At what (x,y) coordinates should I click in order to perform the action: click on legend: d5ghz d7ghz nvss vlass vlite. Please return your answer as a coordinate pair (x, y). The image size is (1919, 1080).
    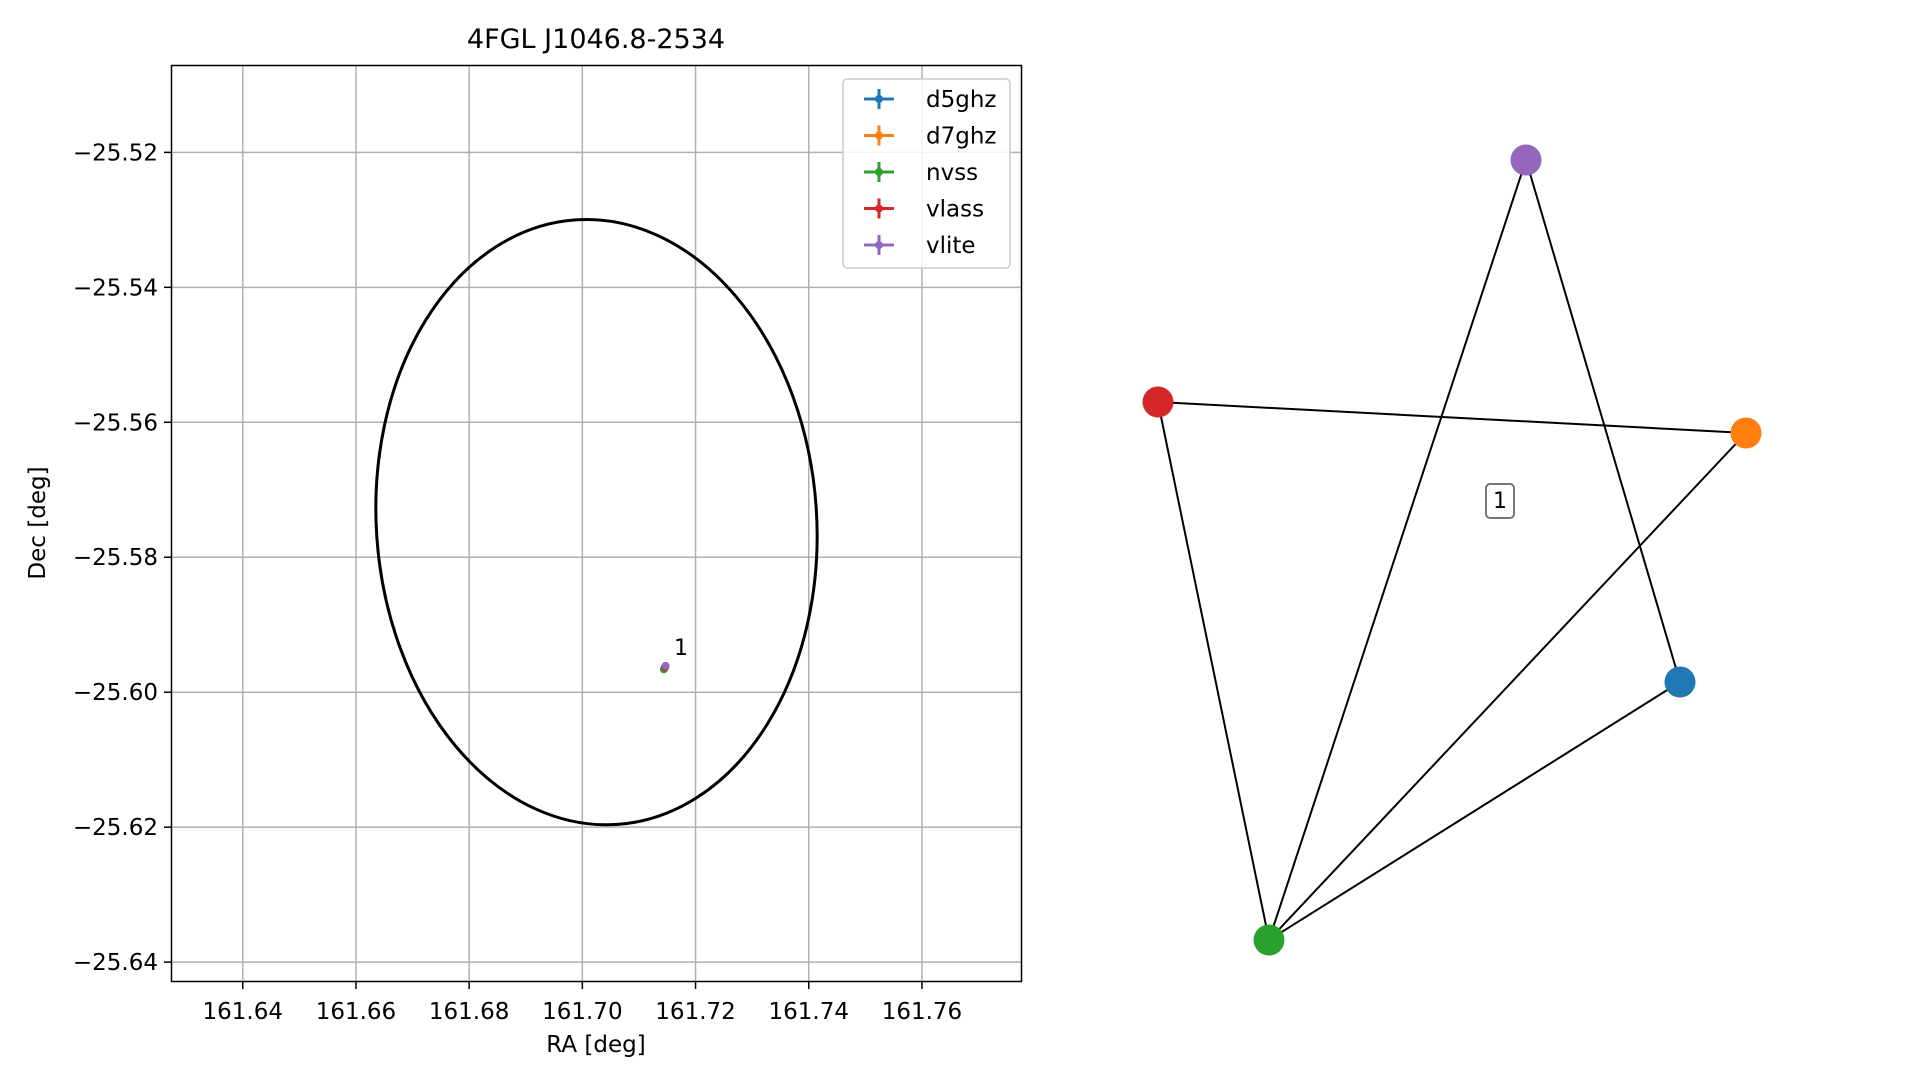
    Looking at the image, I should click on (926, 173).